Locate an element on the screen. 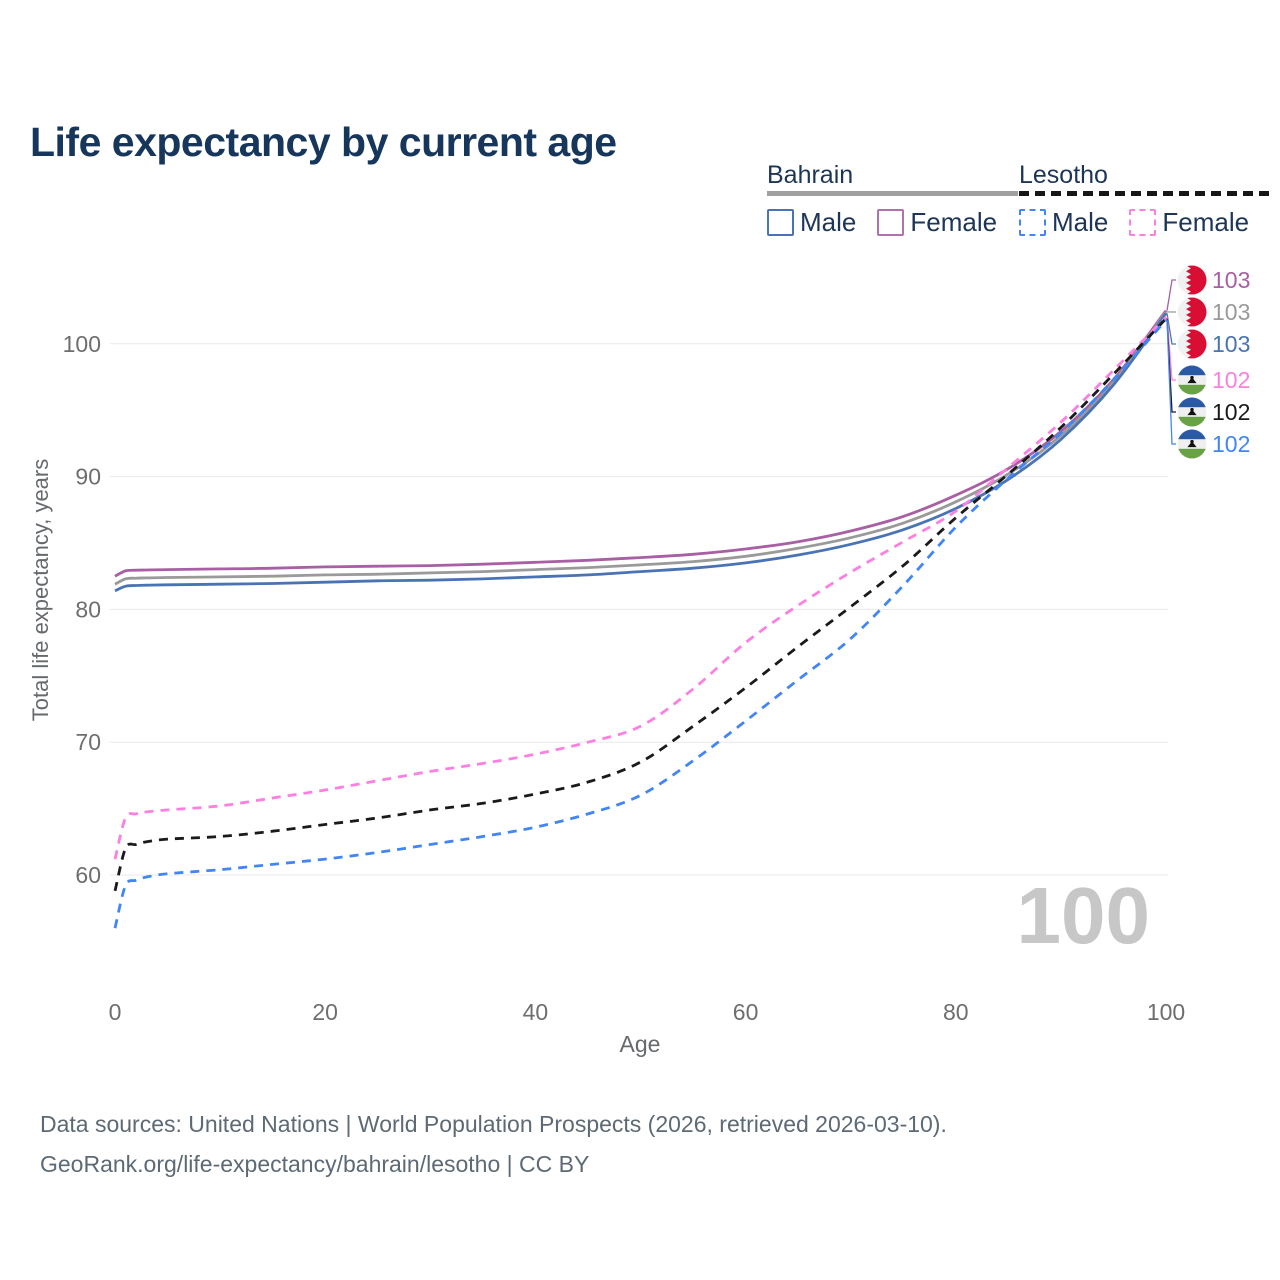 Image resolution: width=1280 pixels, height=1280 pixels. page-title: Life expectancy by current age is located at coordinates (323, 142).